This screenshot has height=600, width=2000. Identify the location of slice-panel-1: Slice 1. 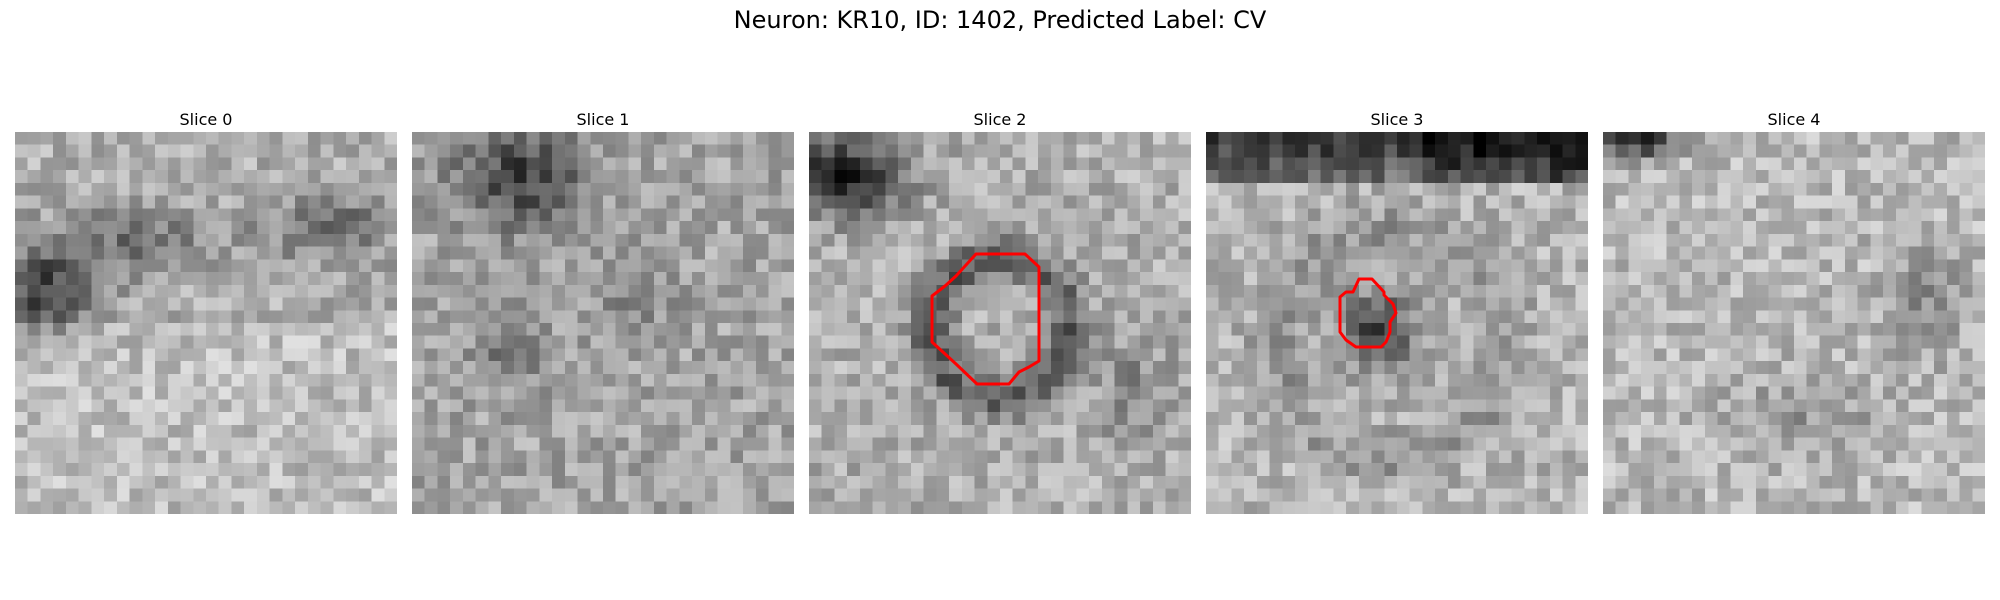
(603, 311).